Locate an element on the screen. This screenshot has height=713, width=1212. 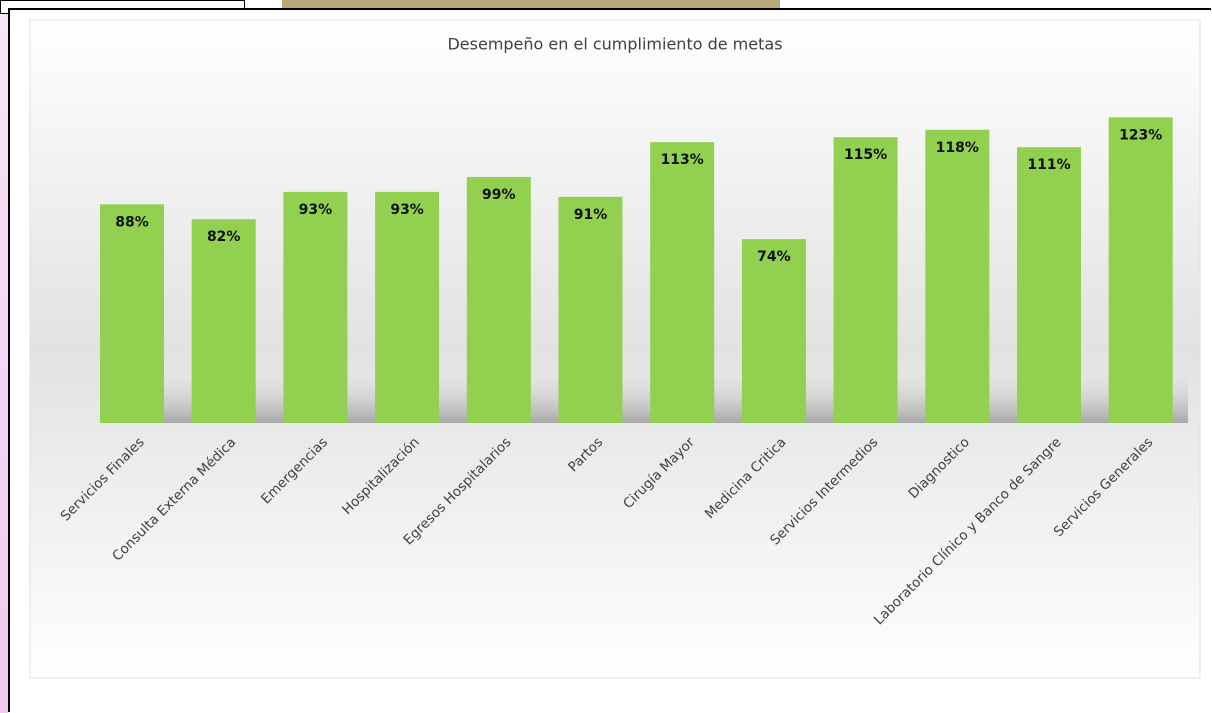
chart-title: Desempeño en el cumplimiento de metas is located at coordinates (614, 44).